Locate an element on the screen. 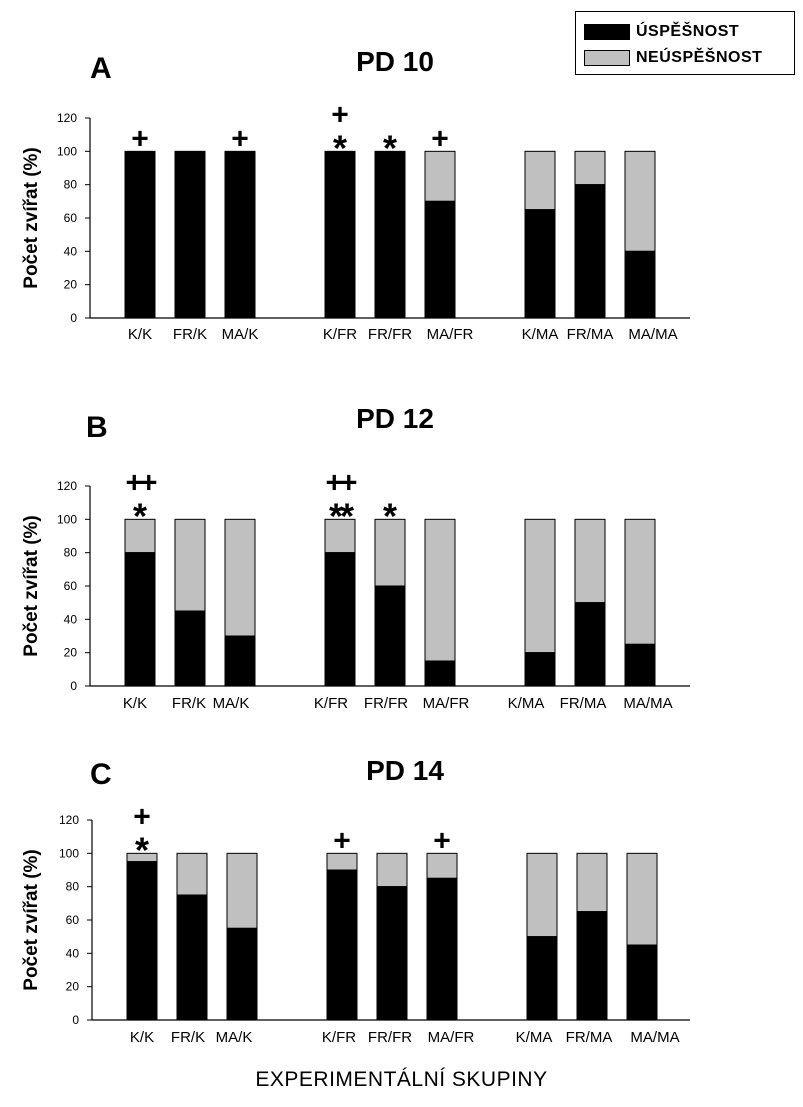 The height and width of the screenshot is (1107, 803). chart3-category-label-2: MA/K is located at coordinates (234, 1037).